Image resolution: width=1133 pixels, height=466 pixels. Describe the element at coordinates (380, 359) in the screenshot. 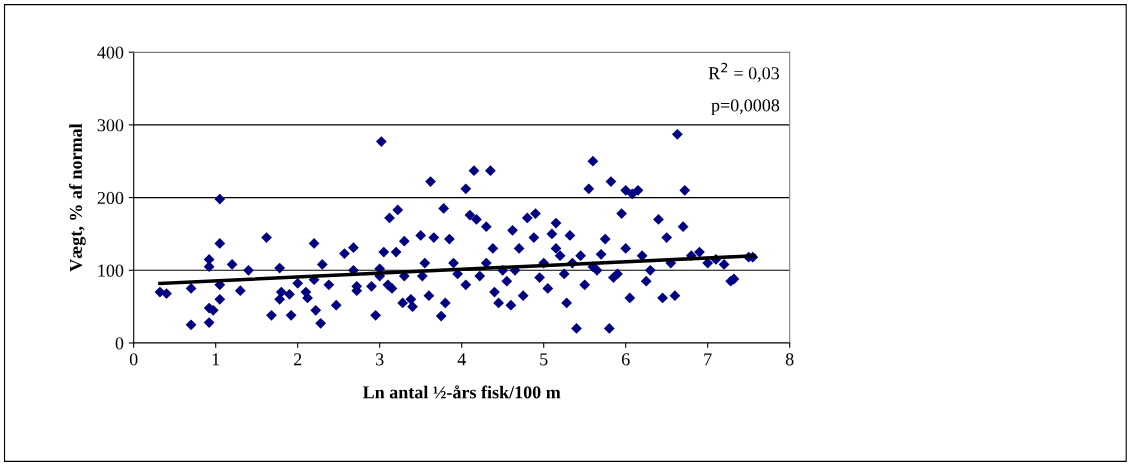

I see `x-tick-label: 3` at that location.